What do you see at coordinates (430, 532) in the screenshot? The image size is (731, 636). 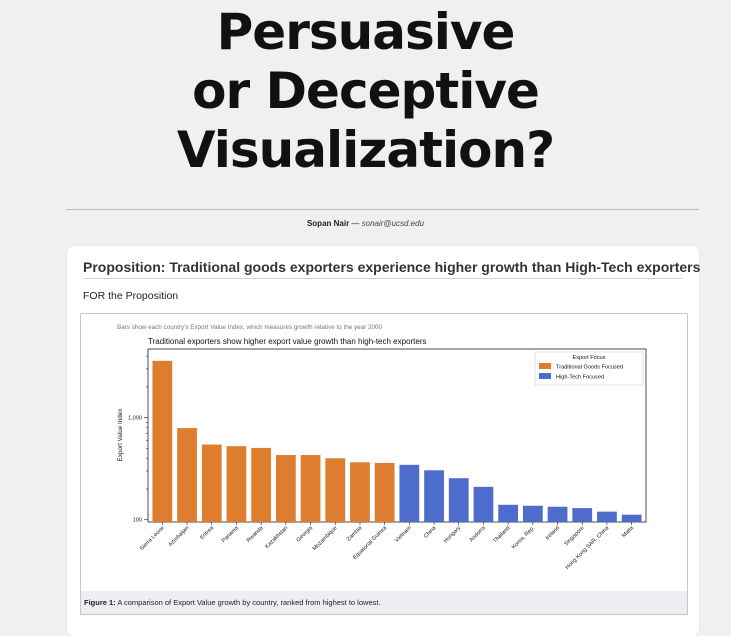 I see `x-tick-label: China` at bounding box center [430, 532].